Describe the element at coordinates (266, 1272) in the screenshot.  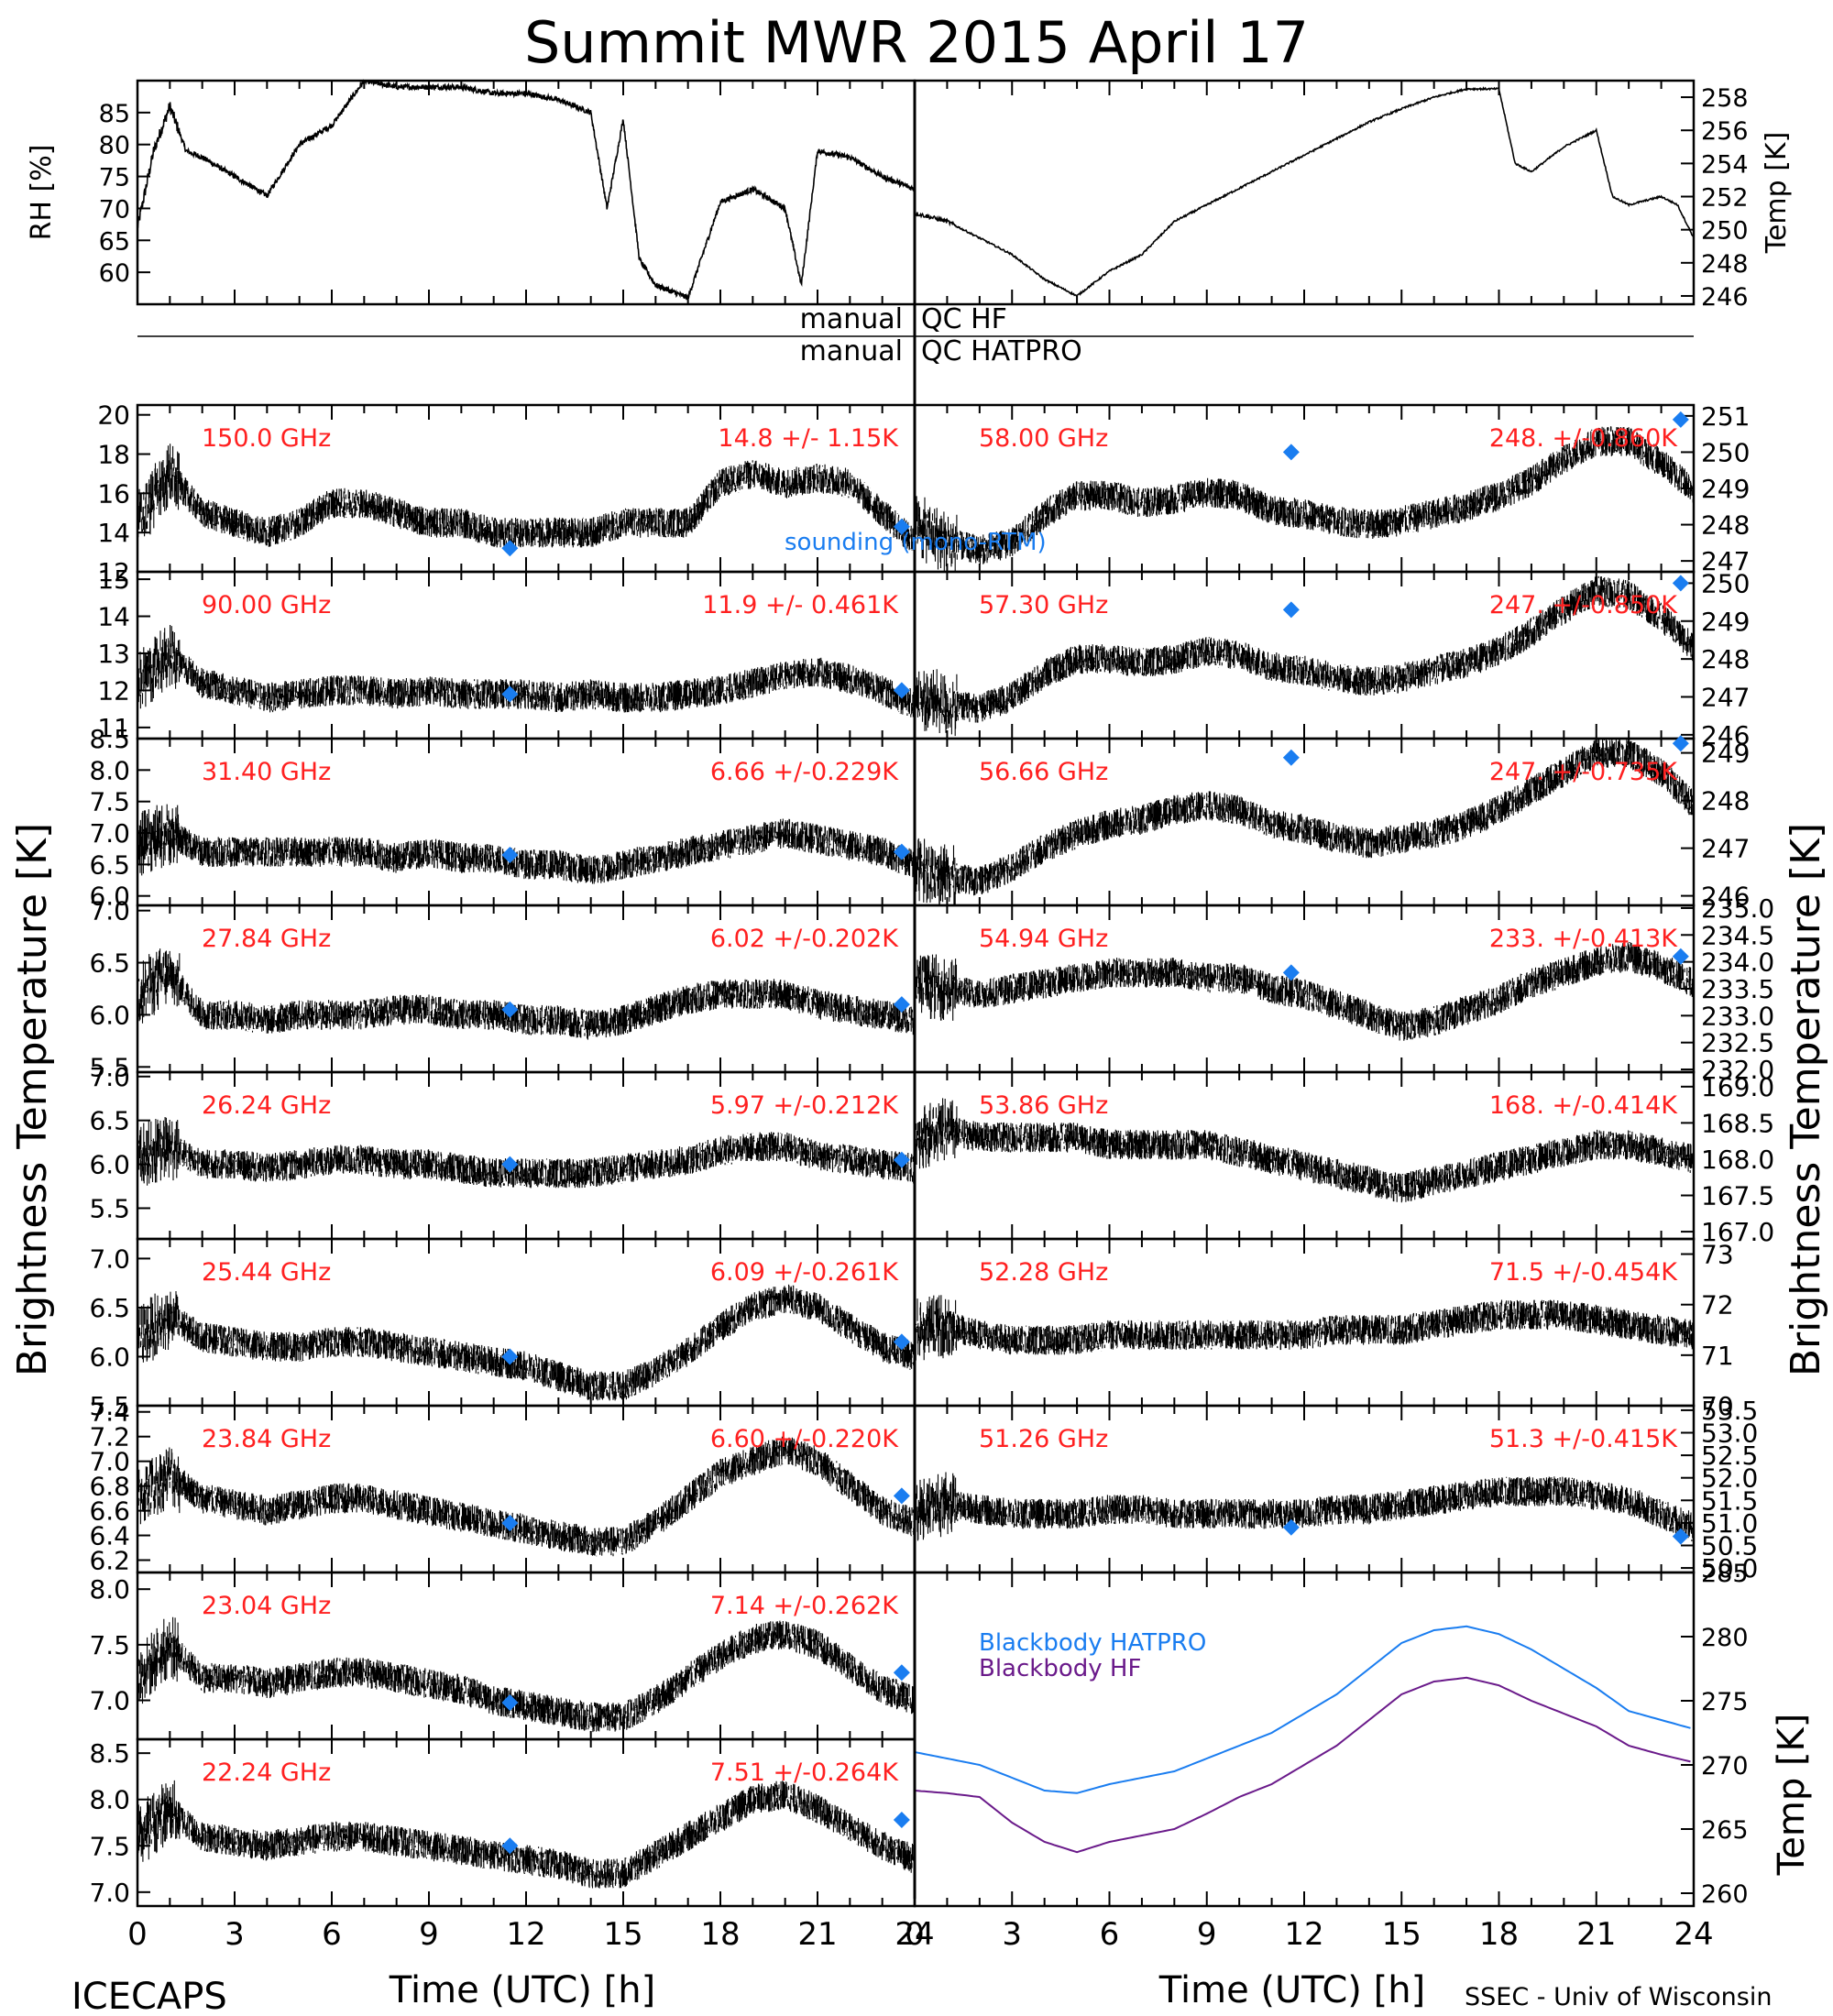
I see `freq-label: 25.44 GHz` at that location.